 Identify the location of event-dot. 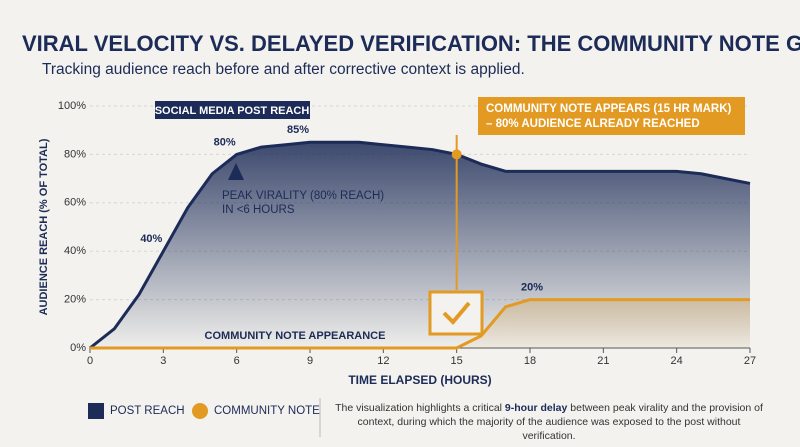
(456, 154).